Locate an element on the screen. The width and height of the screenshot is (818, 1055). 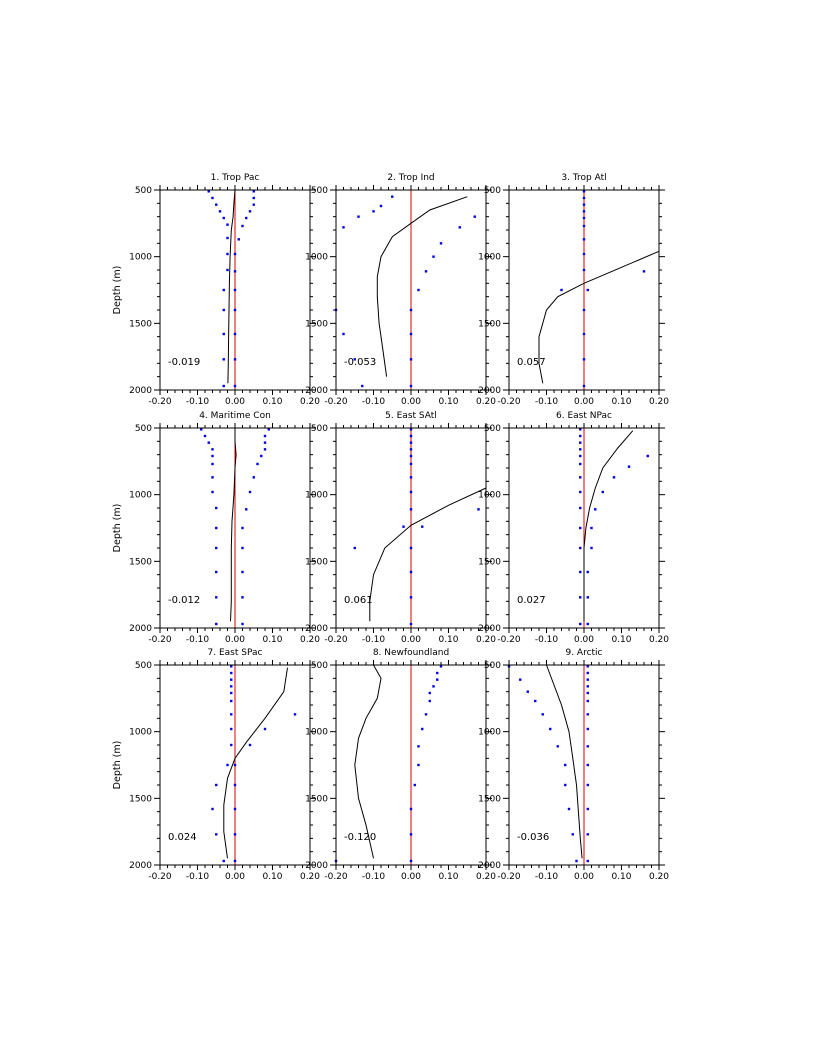
panel-title: 2. Trop Ind is located at coordinates (410, 178).